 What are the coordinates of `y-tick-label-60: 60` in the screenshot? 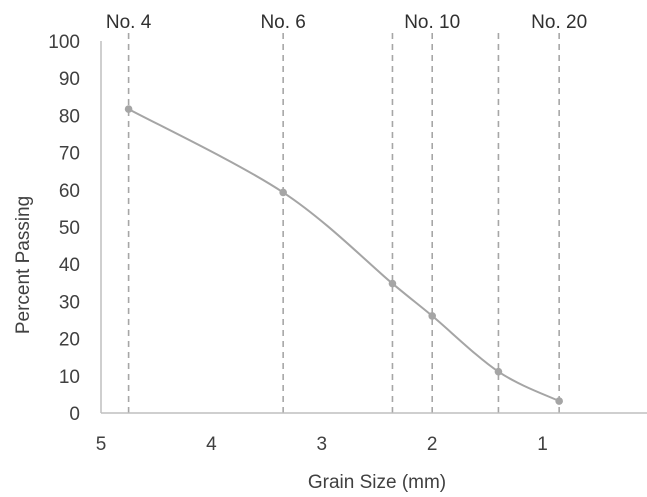 It's located at (69, 191).